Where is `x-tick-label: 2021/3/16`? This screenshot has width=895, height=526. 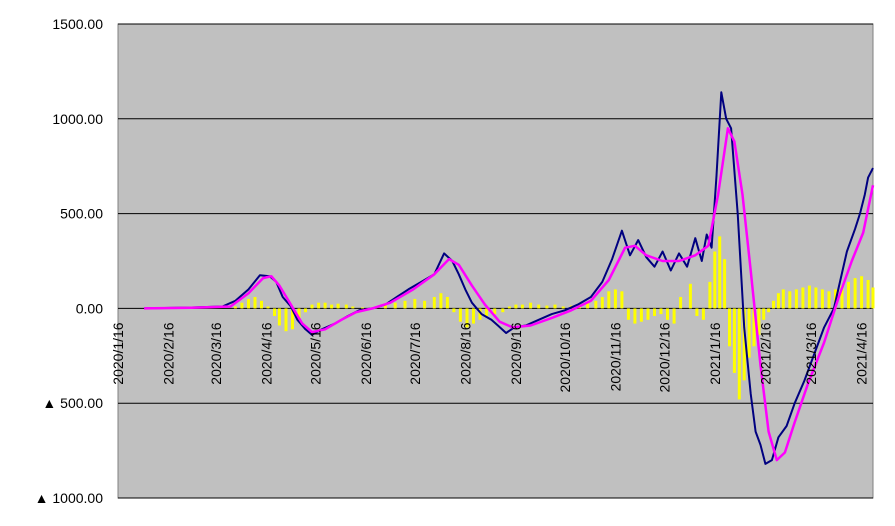 x-tick-label: 2021/3/16 is located at coordinates (811, 353).